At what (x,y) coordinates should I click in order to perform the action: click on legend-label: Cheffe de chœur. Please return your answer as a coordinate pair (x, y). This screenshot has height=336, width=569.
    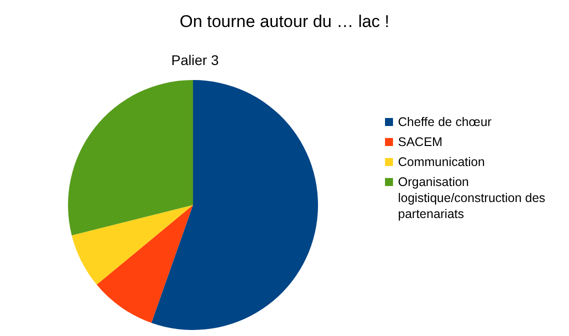
    Looking at the image, I should click on (445, 122).